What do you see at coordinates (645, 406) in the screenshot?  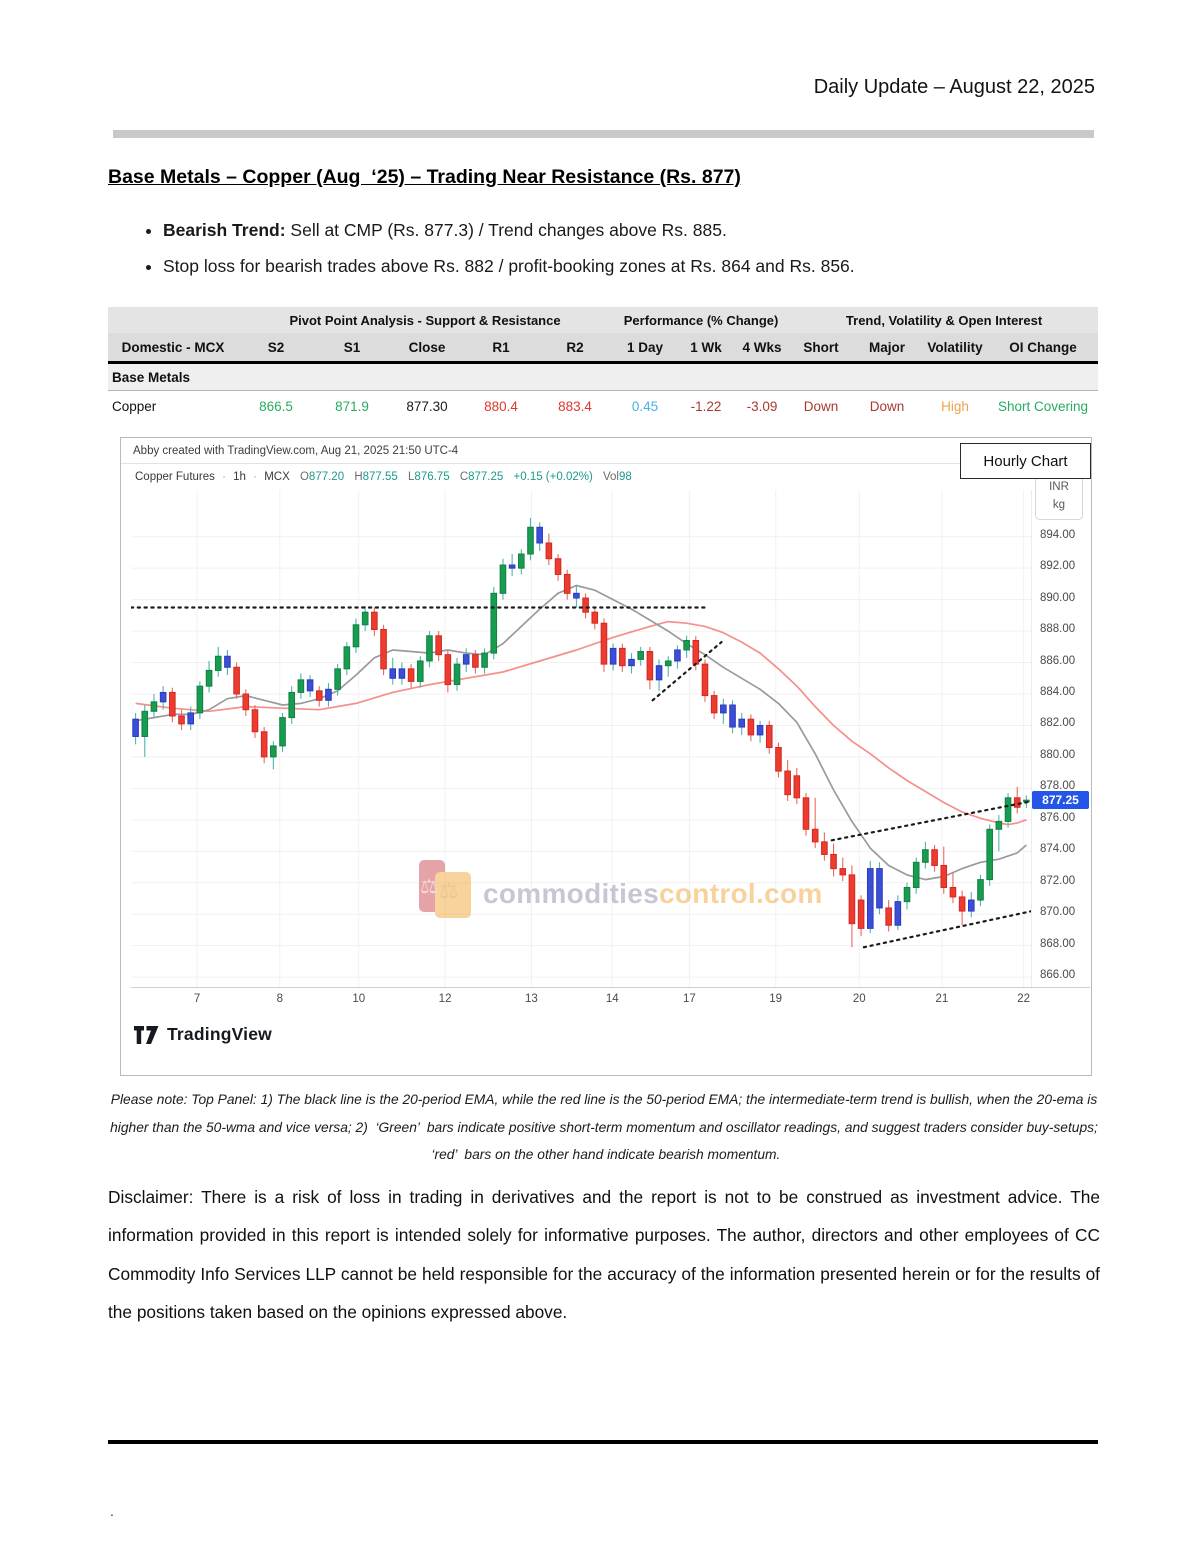 I see `copper-value-5: 0.45` at bounding box center [645, 406].